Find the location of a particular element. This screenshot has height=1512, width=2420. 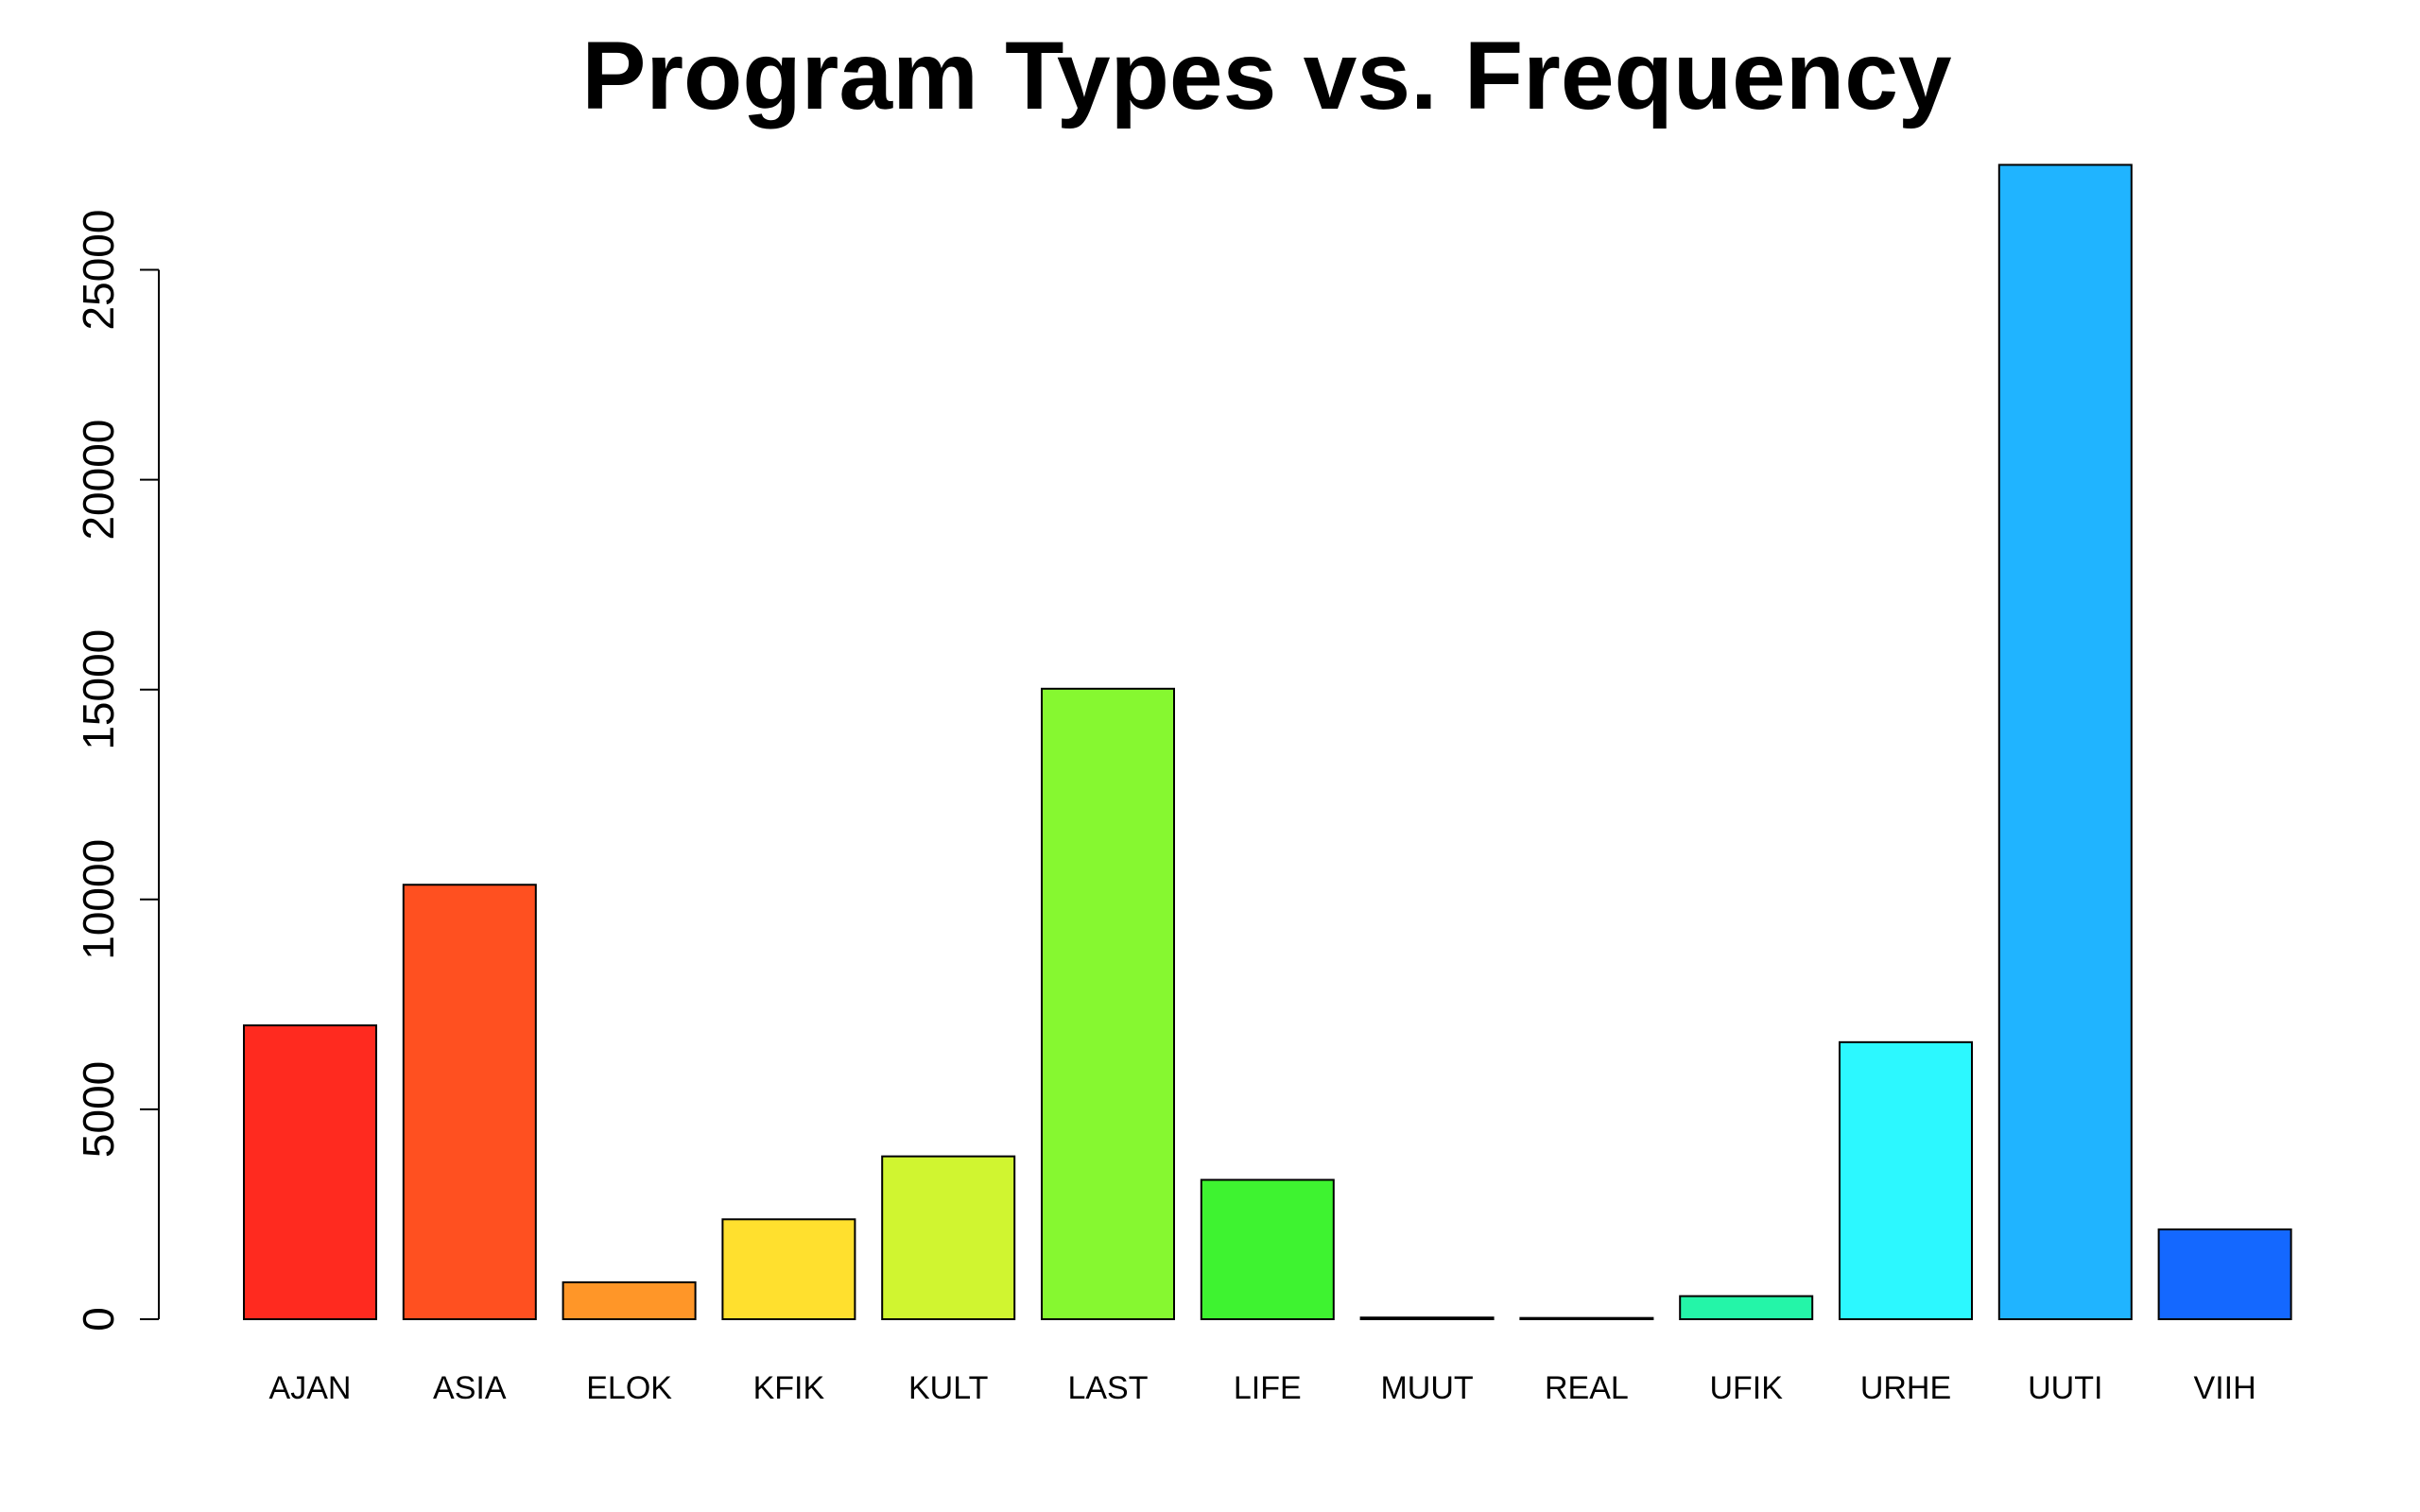

x-category-label: LAST is located at coordinates (1107, 1388).